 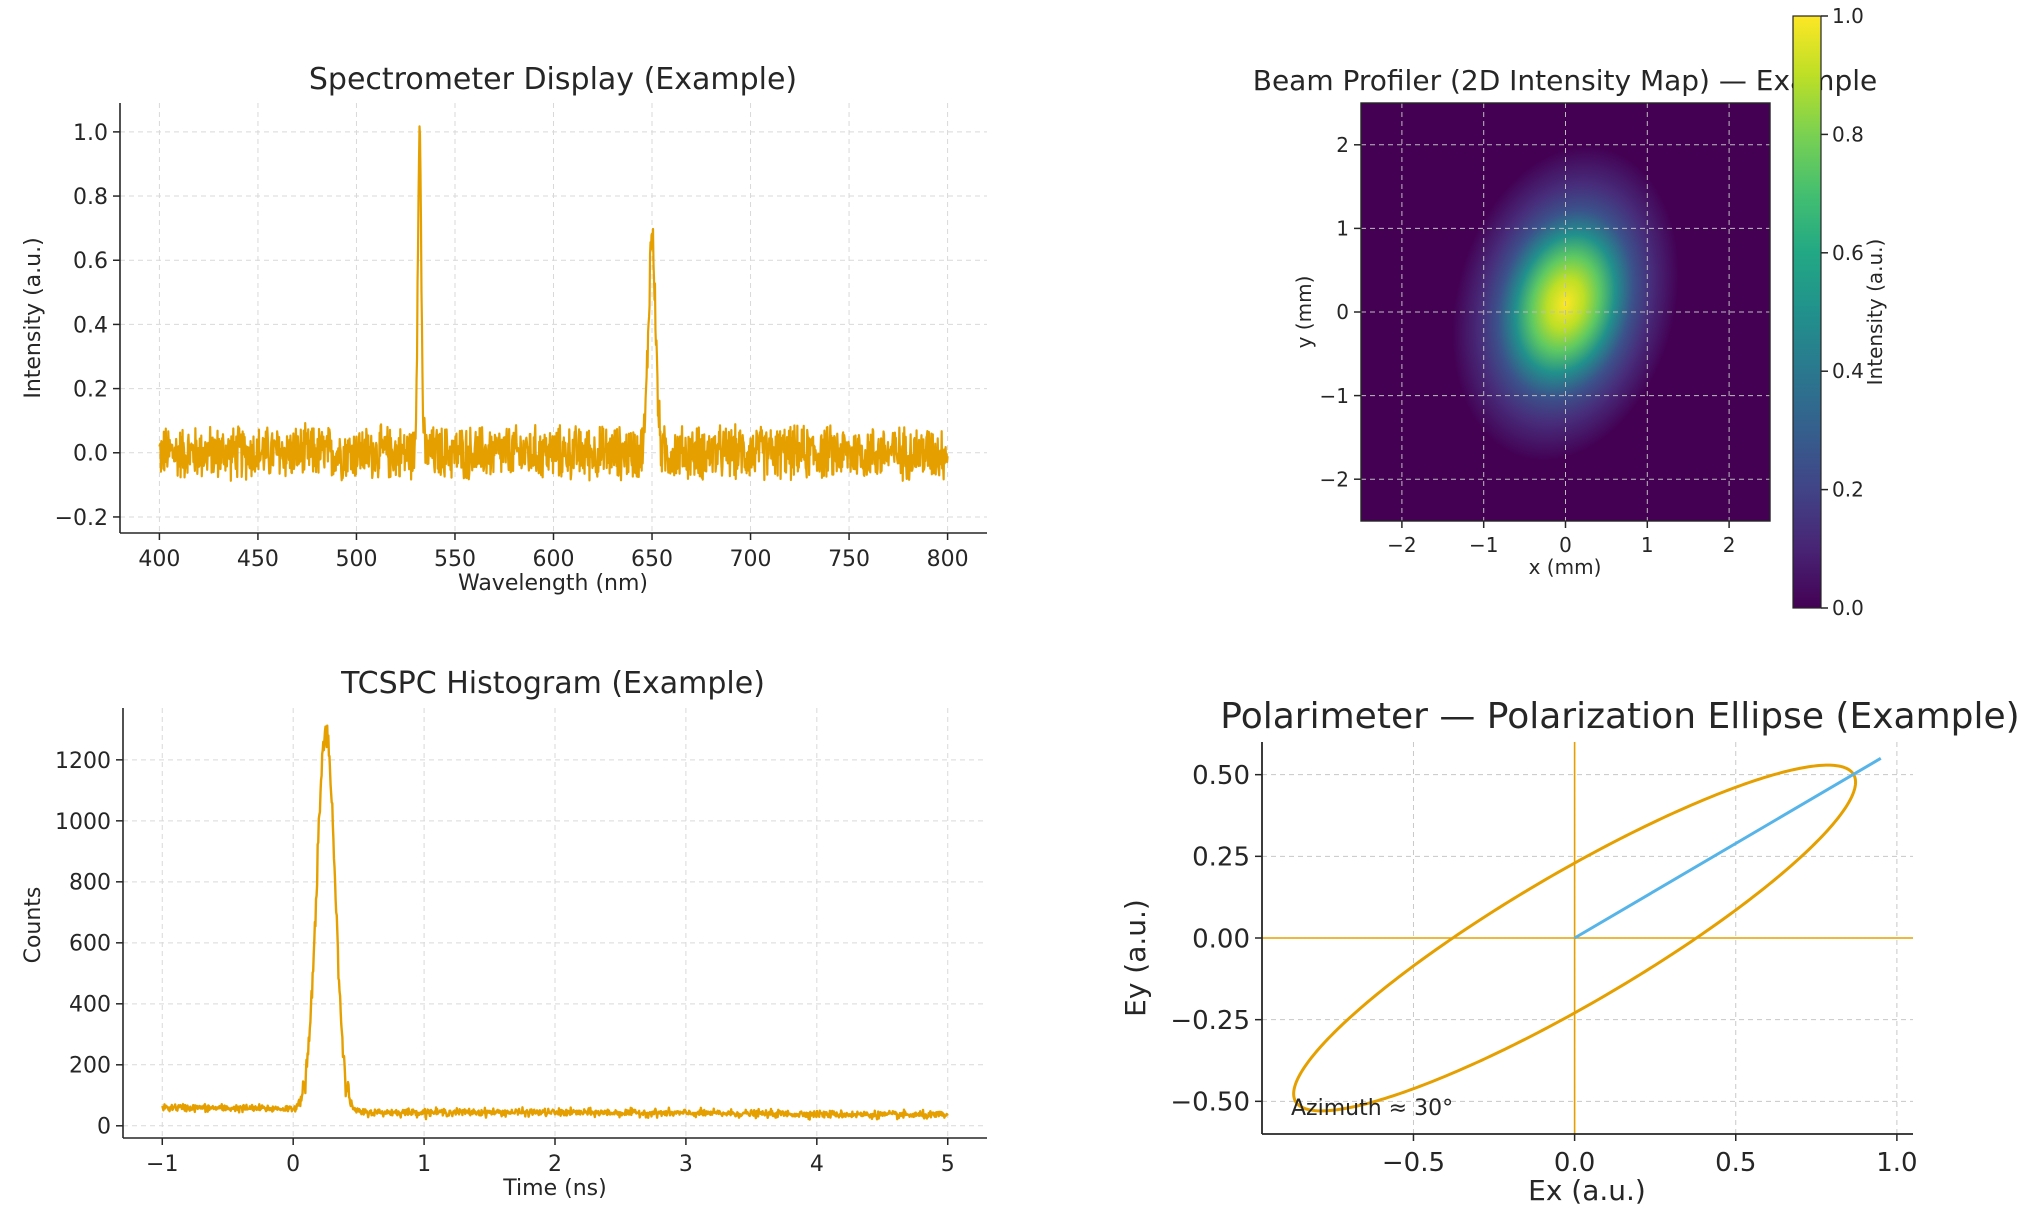 What do you see at coordinates (554, 559) in the screenshot?
I see `x-tick-label: 600` at bounding box center [554, 559].